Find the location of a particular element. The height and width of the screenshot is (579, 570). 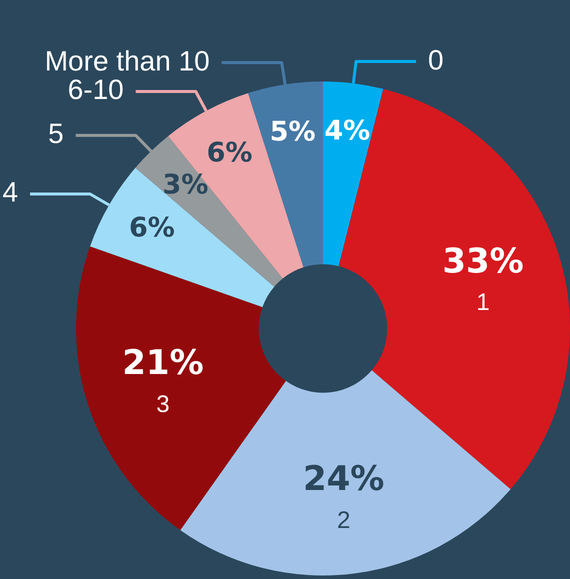

data-label: 3% is located at coordinates (185, 185).